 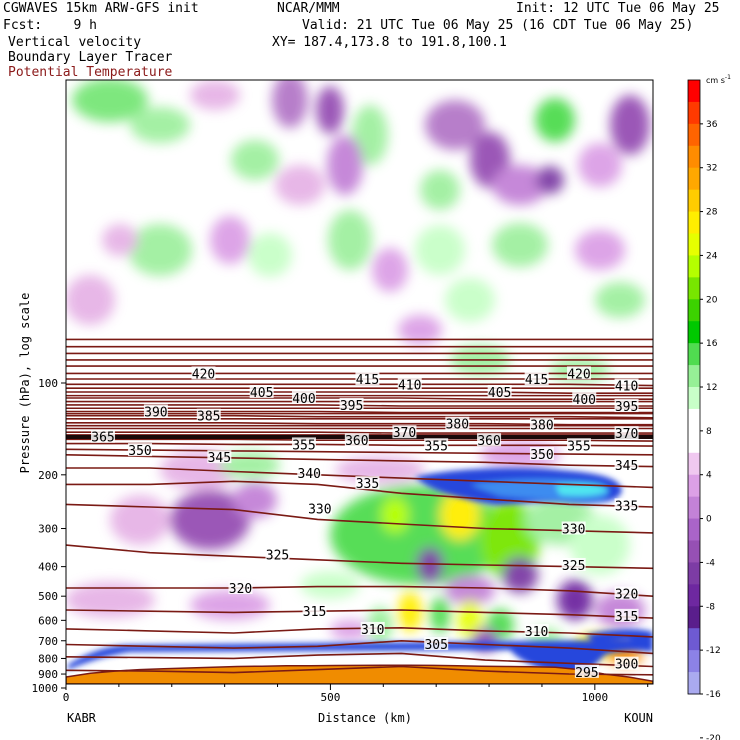 What do you see at coordinates (155, 412) in the screenshot?
I see `theta-label: 390` at bounding box center [155, 412].